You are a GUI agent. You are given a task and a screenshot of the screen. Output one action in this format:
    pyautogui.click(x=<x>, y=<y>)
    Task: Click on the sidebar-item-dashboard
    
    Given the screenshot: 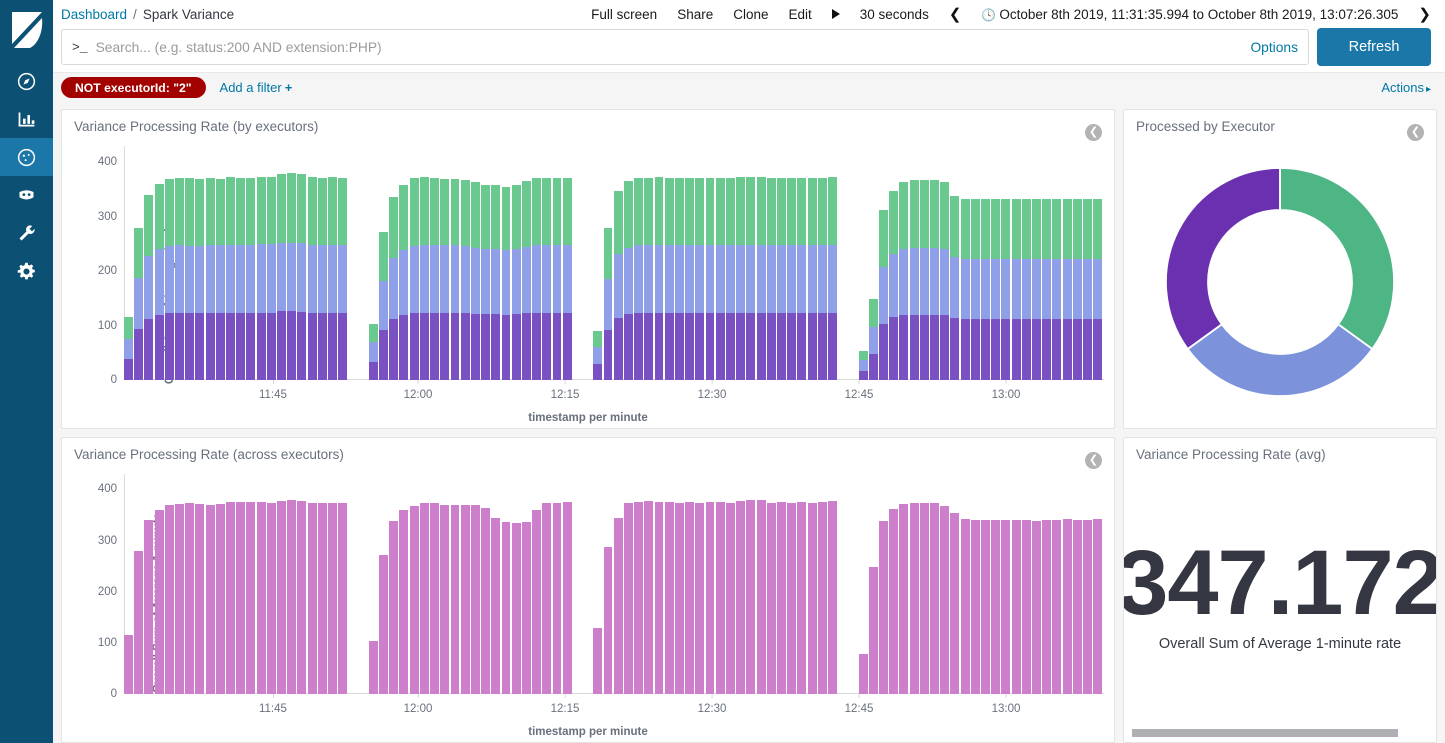 What is the action you would take?
    pyautogui.click(x=26, y=157)
    